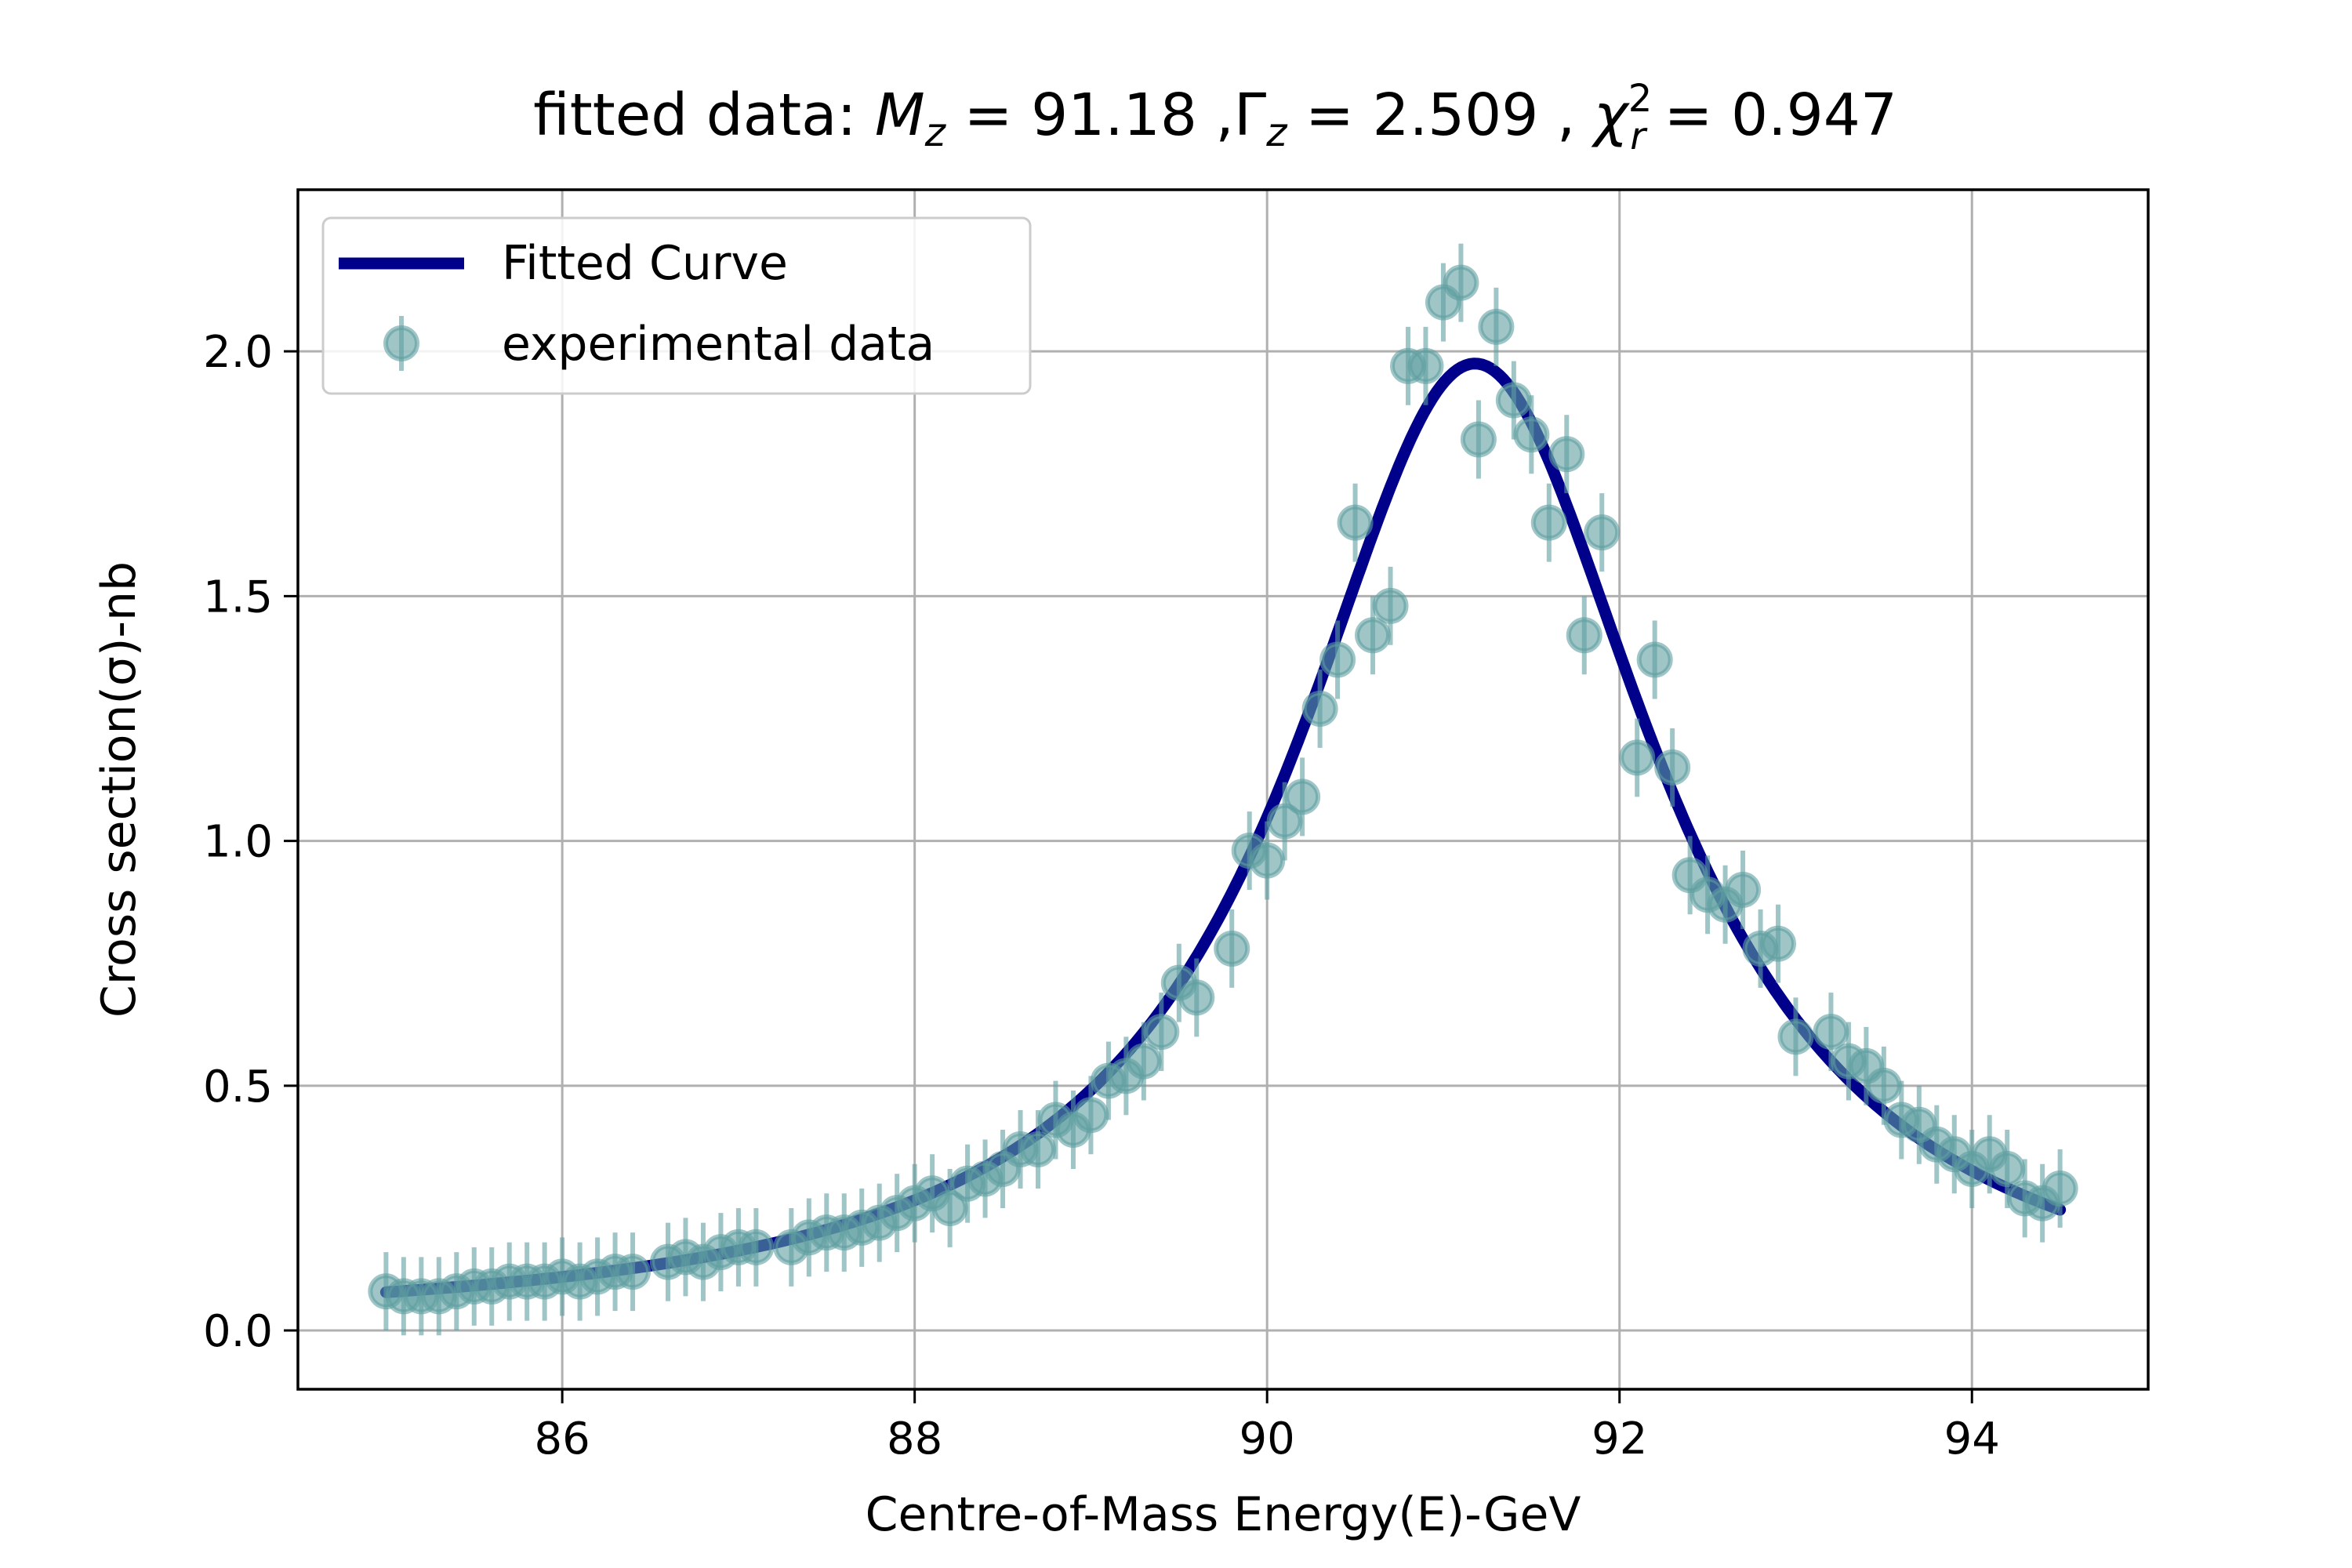 The width and height of the screenshot is (2352, 1568). What do you see at coordinates (645, 263) in the screenshot?
I see `legend-label-fitted-curve: Fitted Curve` at bounding box center [645, 263].